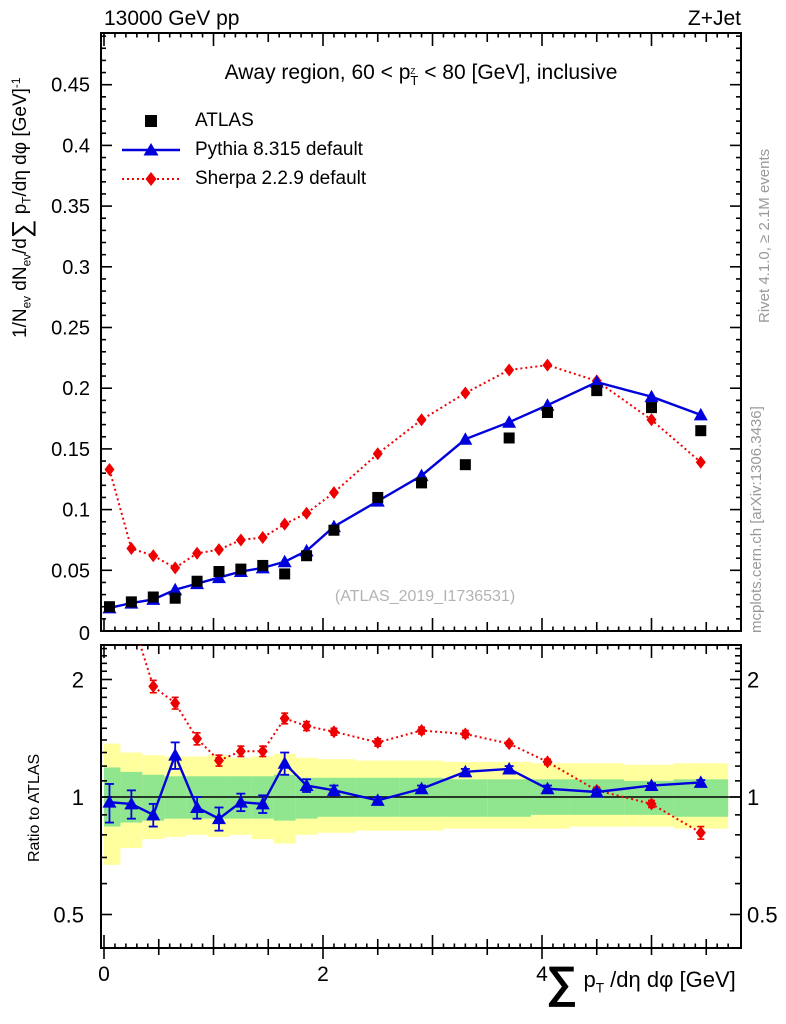 Image resolution: width=786 pixels, height=1024 pixels. Describe the element at coordinates (70, 329) in the screenshot. I see `main-ytick-label: 0.25` at that location.